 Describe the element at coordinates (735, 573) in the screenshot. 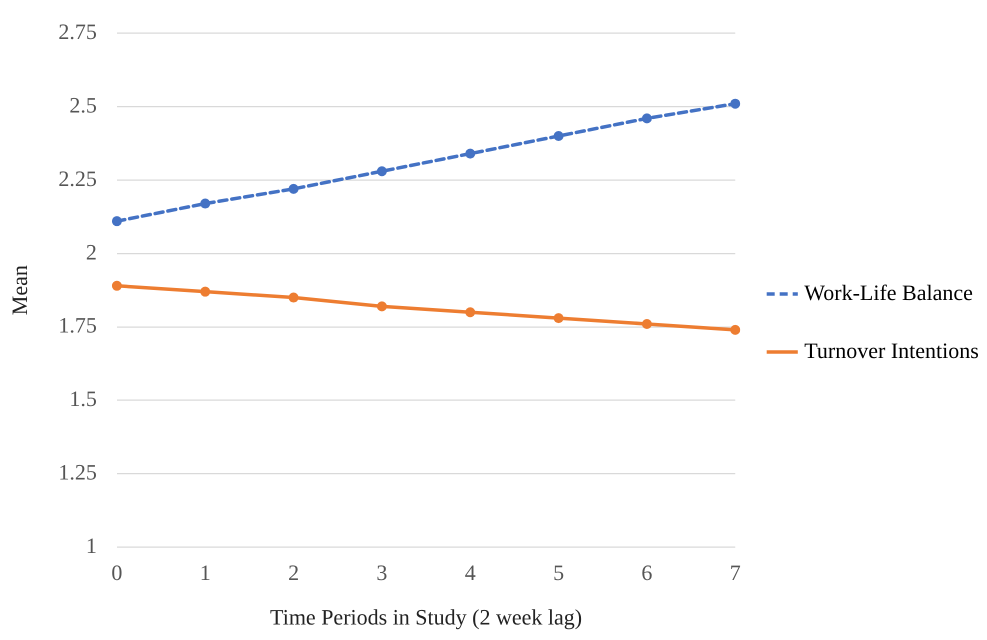

I see `x-tick-label: 7` at that location.